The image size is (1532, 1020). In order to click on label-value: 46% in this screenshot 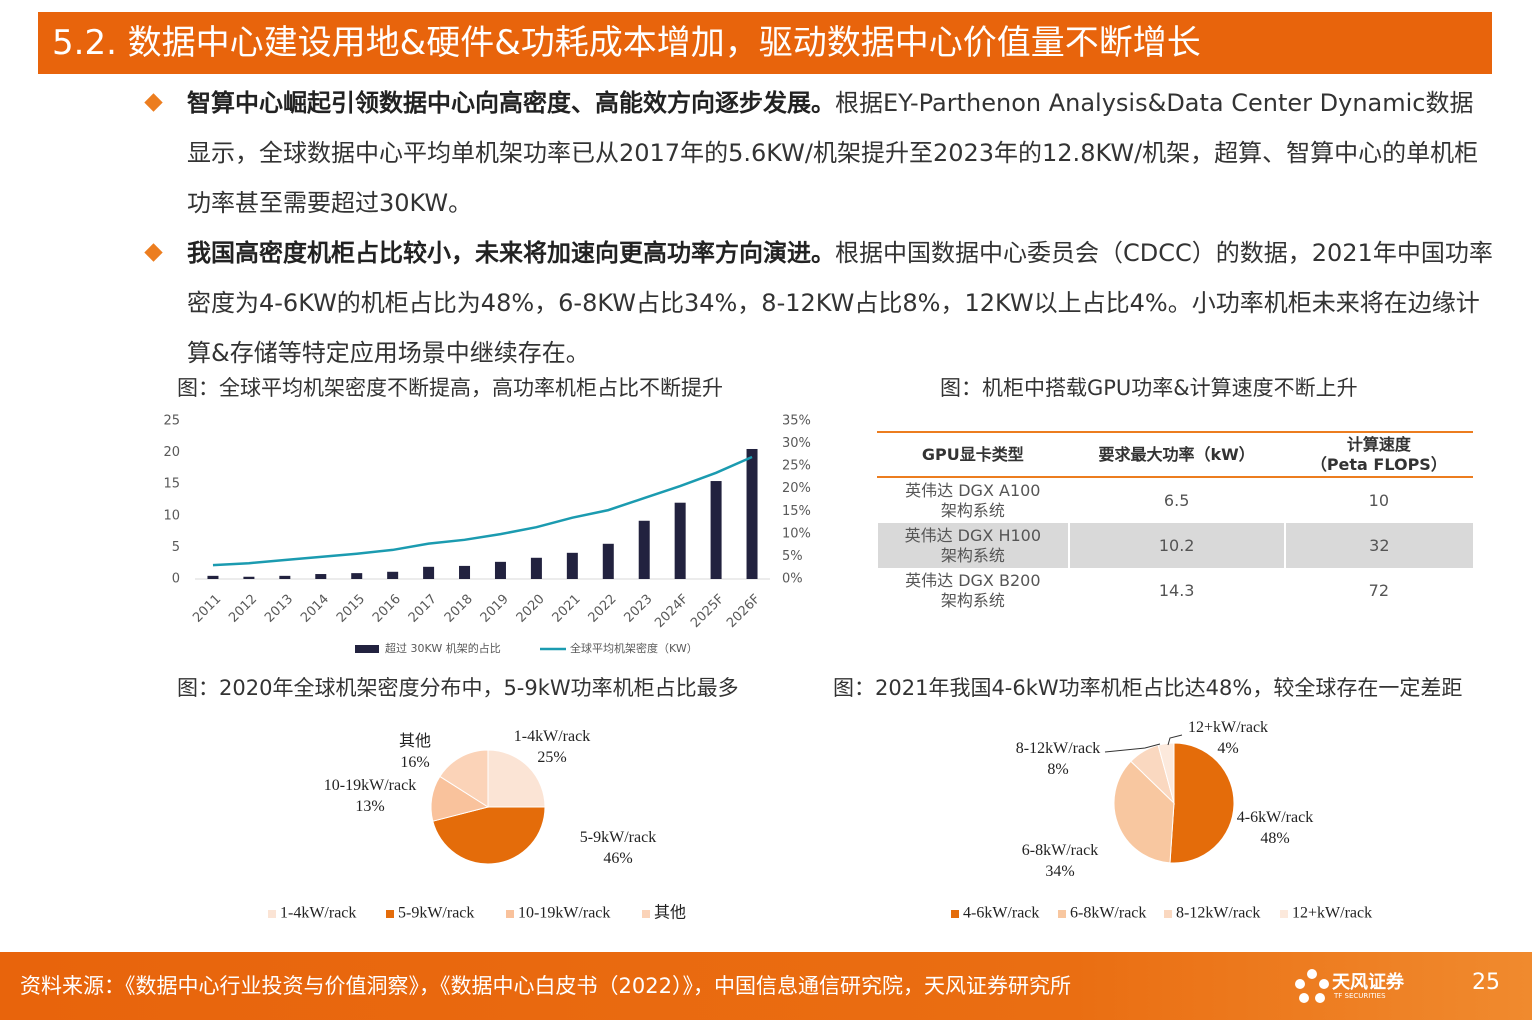, I will do `click(617, 858)`.